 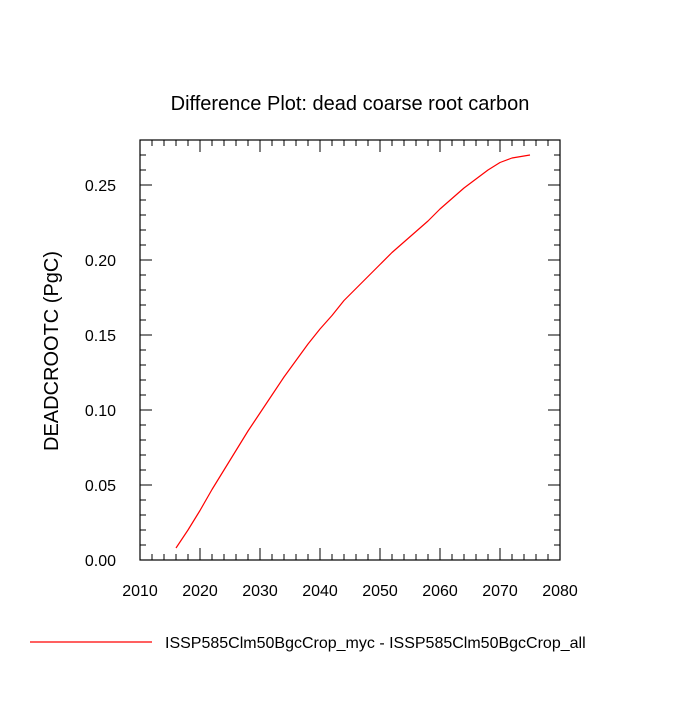 What do you see at coordinates (100, 261) in the screenshot?
I see `y-tick-label: 0.20` at bounding box center [100, 261].